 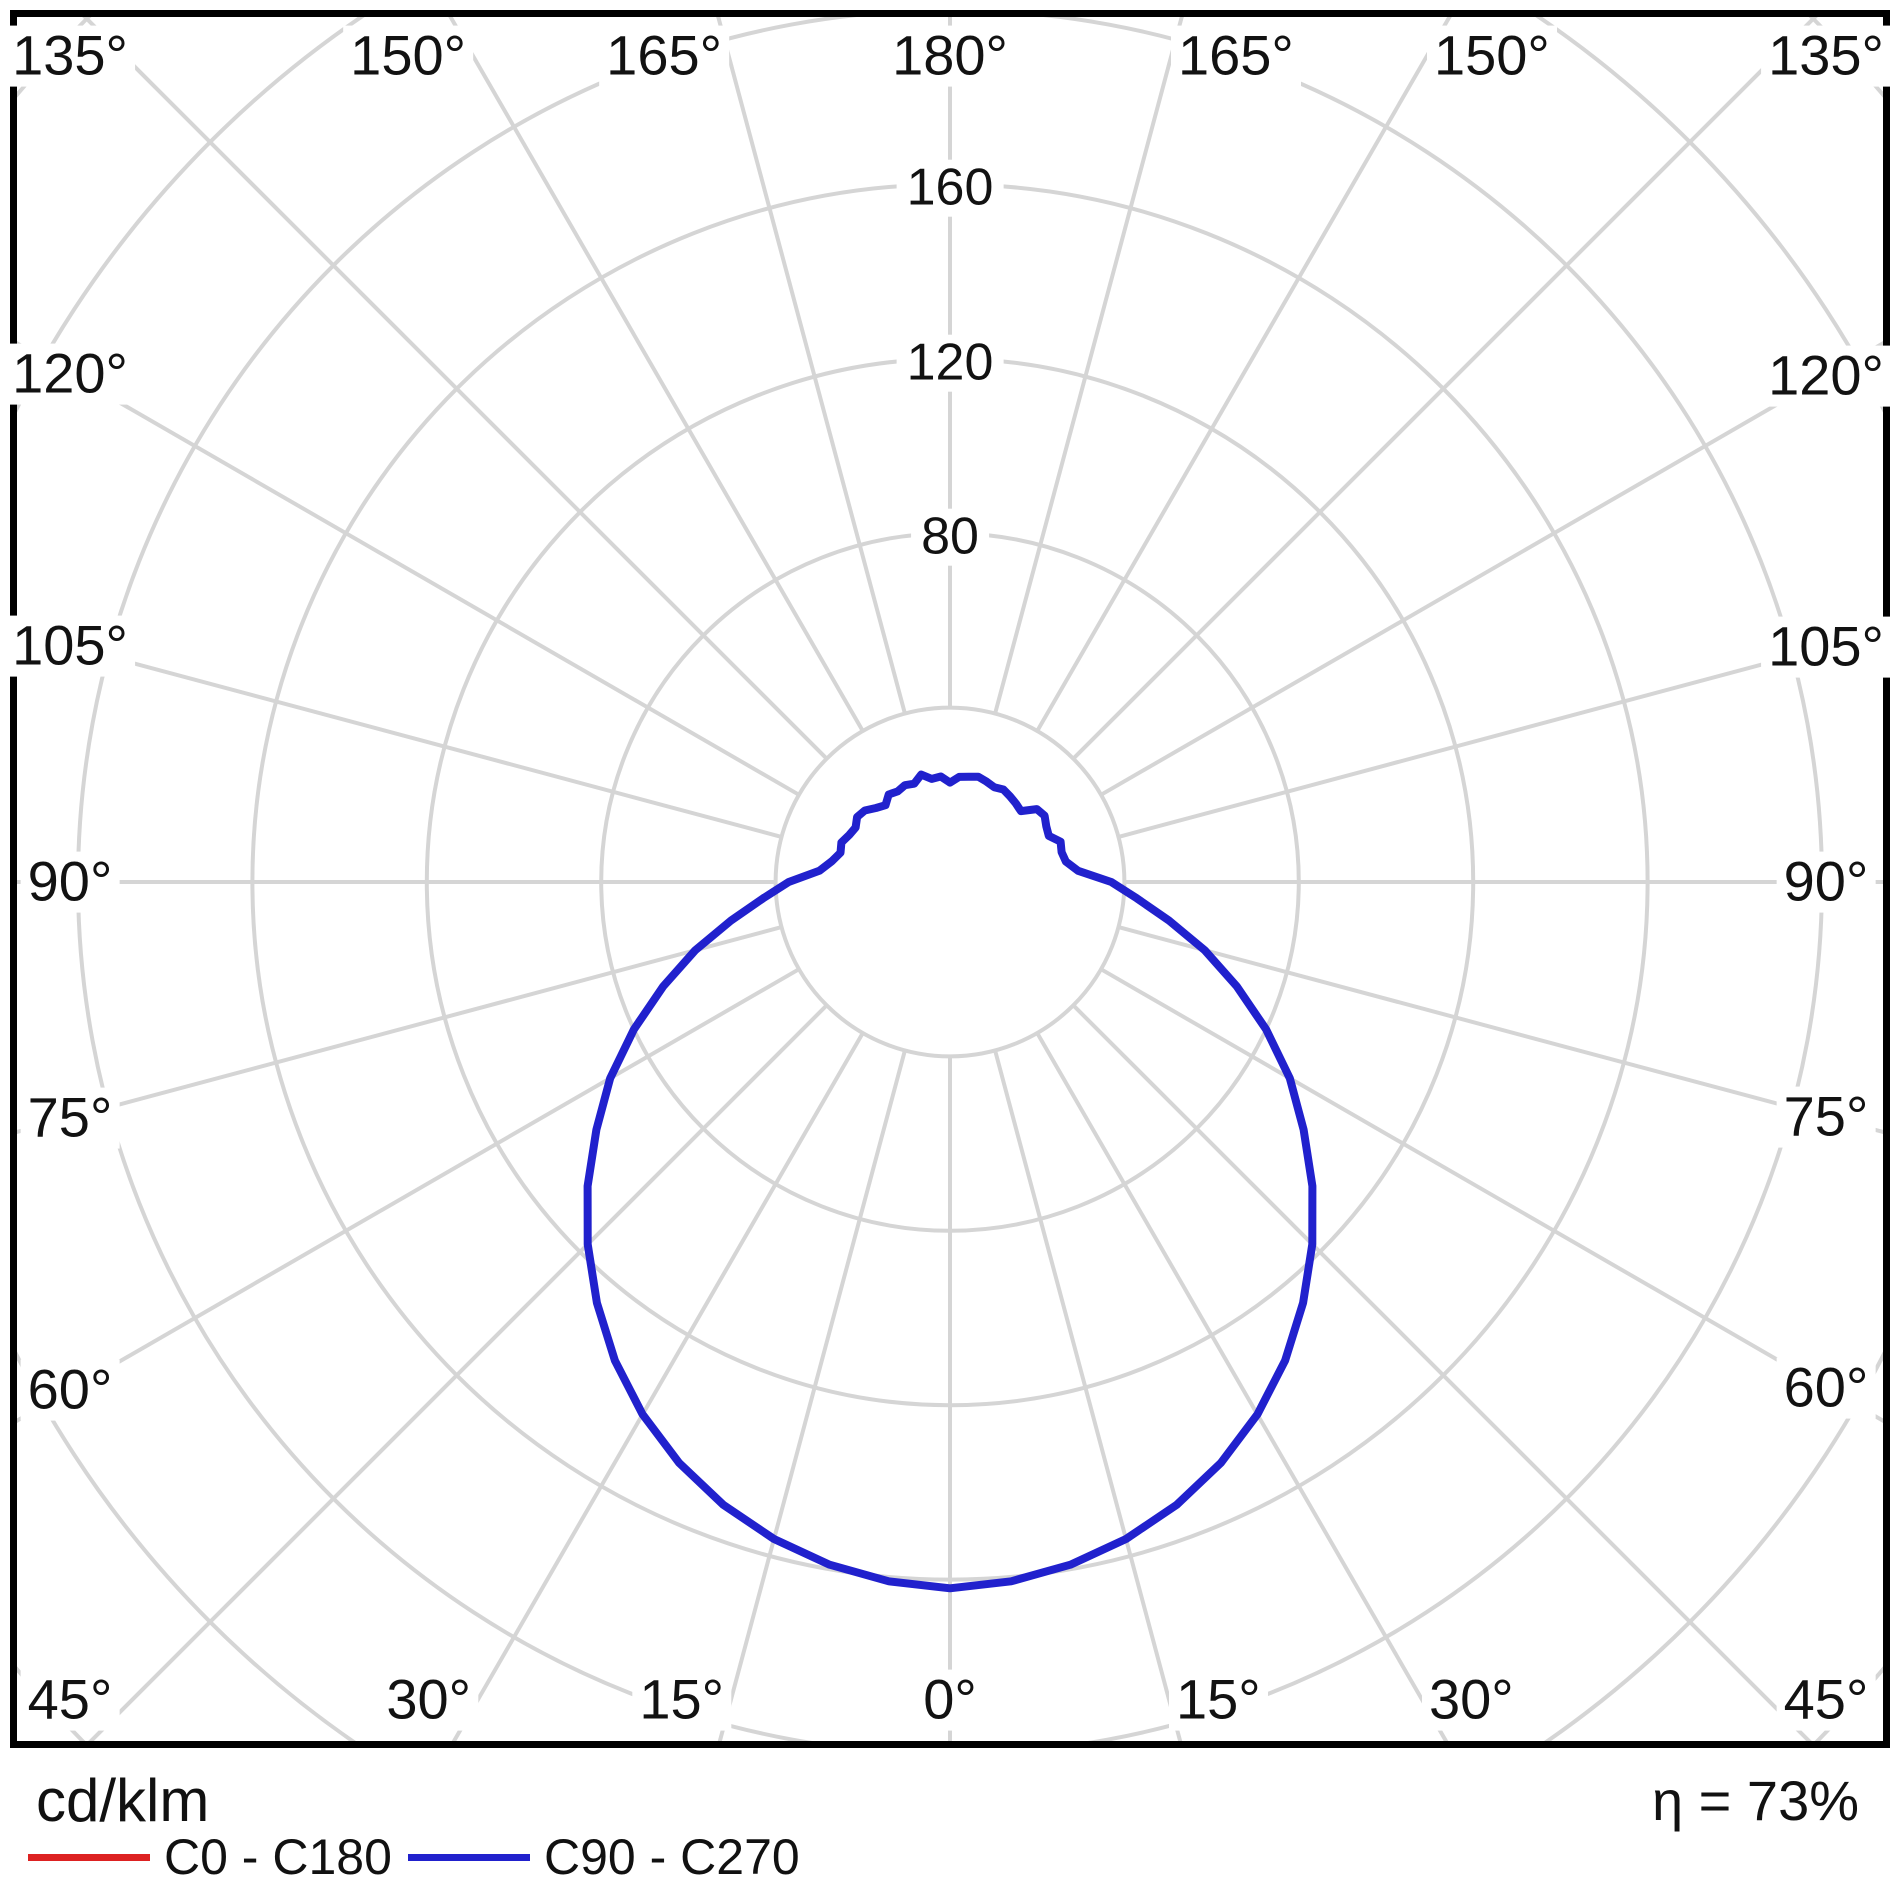 I want to click on angle-label-0: 0°, so click(x=950, y=1700).